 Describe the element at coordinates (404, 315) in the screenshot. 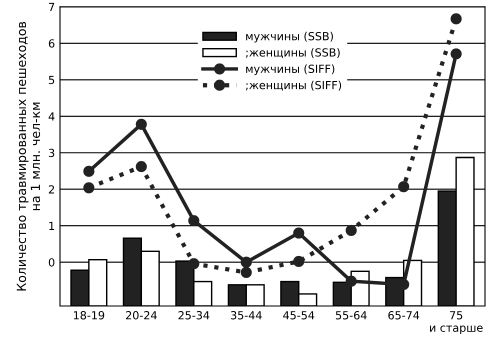

I see `x-tick-label: 65-74` at that location.